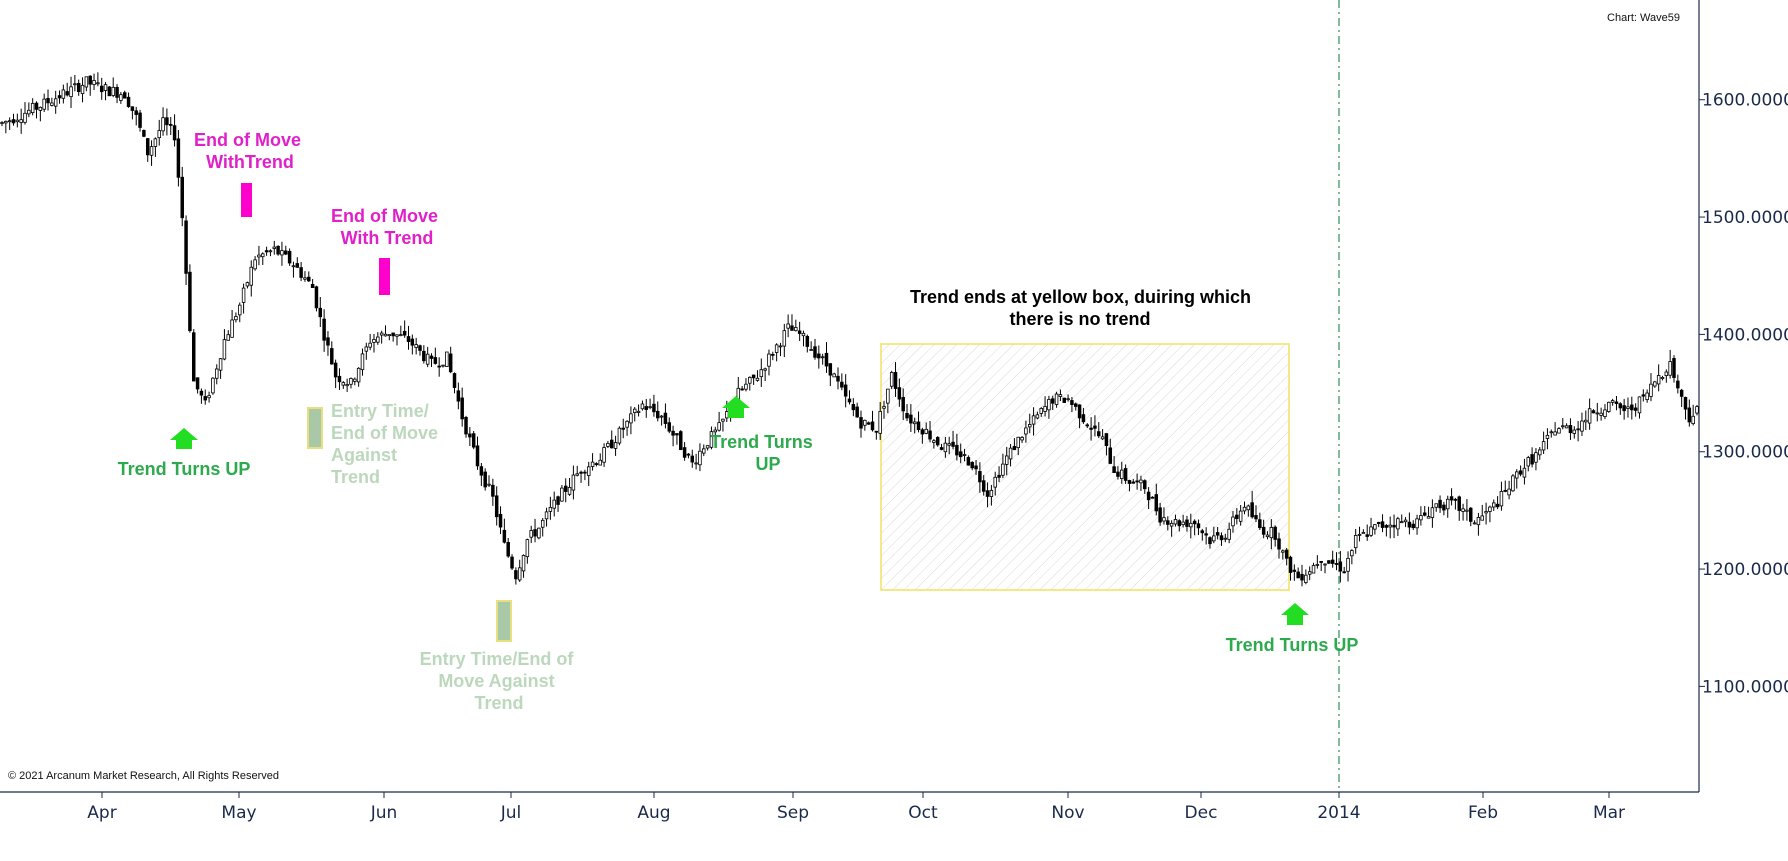 The height and width of the screenshot is (861, 1788). I want to click on annotation-entry-time-1: Entry Time/ End of Move Against Trend, so click(387, 444).